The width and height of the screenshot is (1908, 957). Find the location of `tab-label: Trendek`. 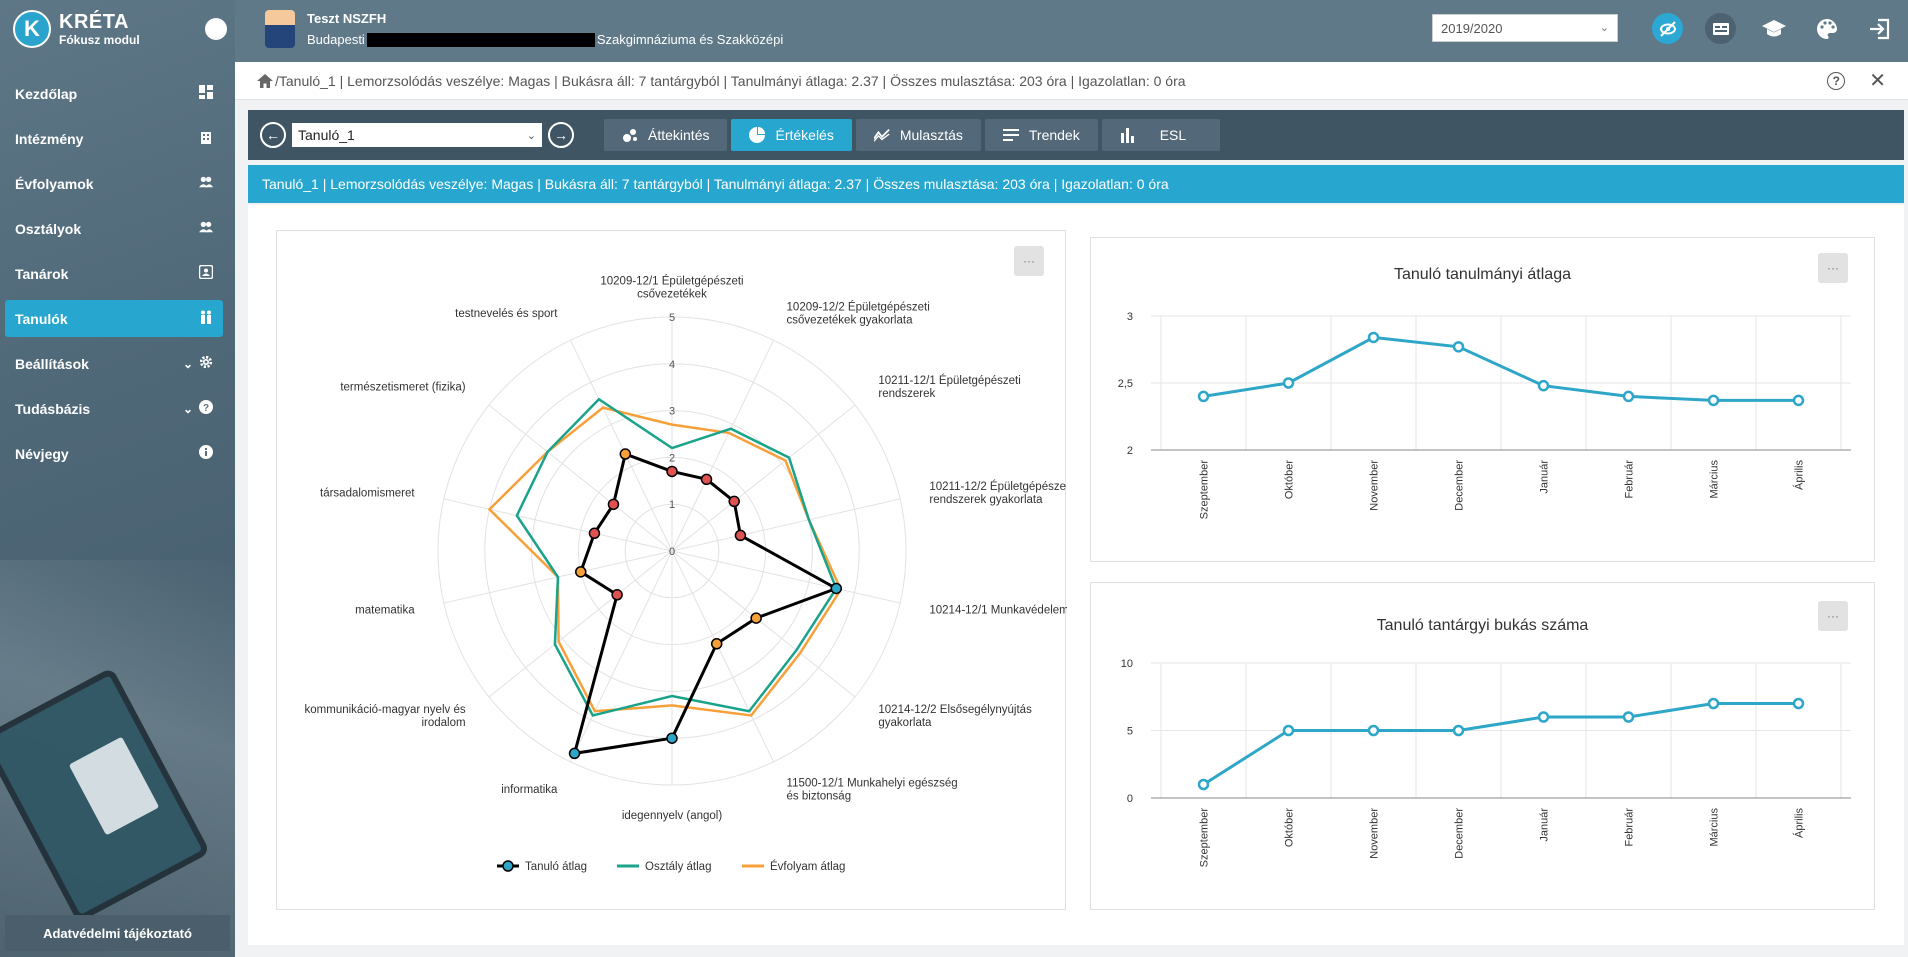

tab-label: Trendek is located at coordinates (1054, 135).